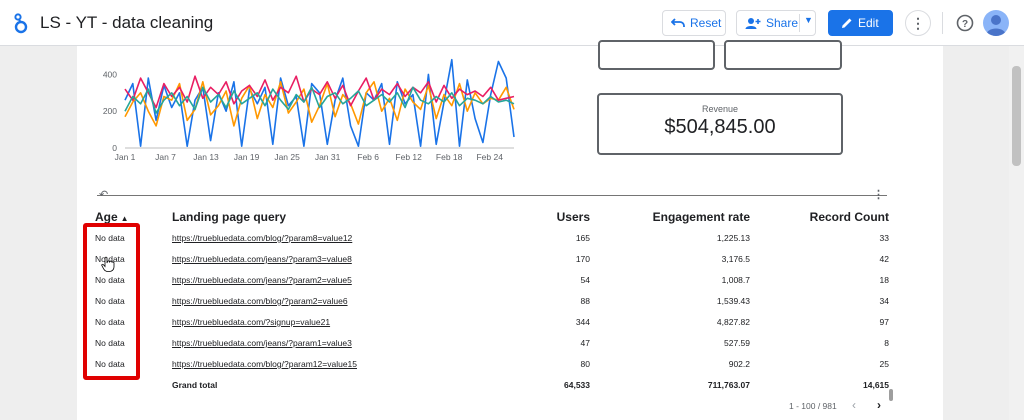 The height and width of the screenshot is (420, 1024). I want to click on looker-studio-logo-icon, so click(21, 23).